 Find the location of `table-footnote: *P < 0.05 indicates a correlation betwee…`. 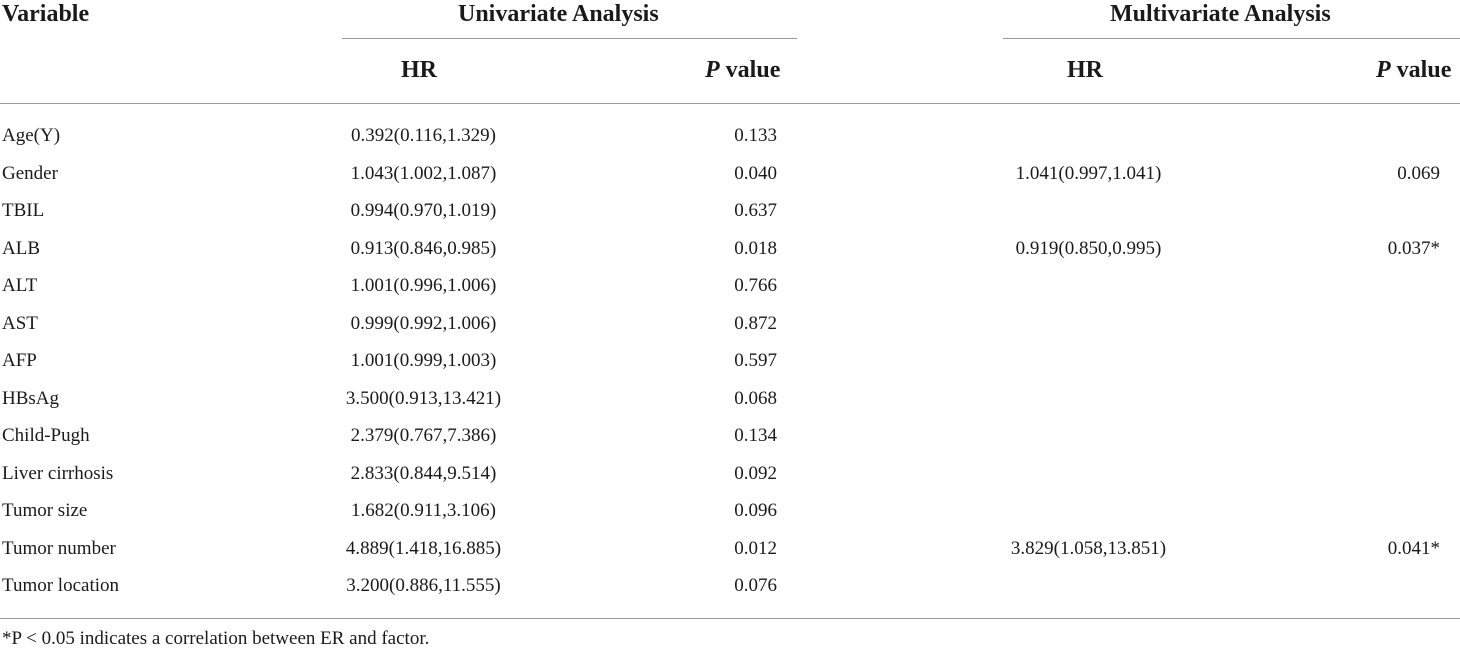

table-footnote: *P < 0.05 indicates a correlation betwee… is located at coordinates (216, 638).